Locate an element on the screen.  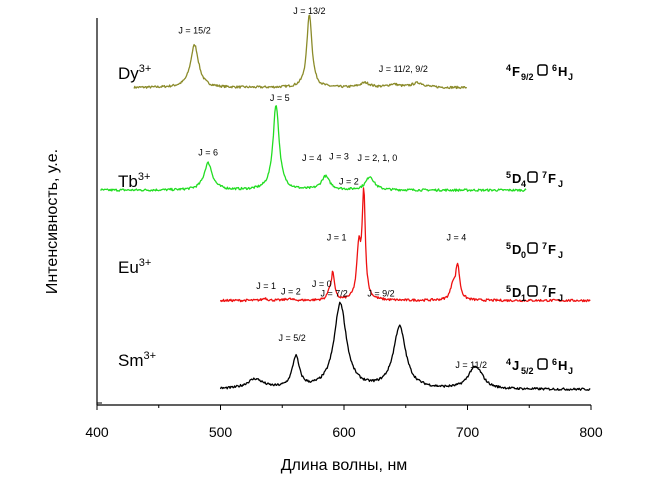
peak-annotation: J = 2, 1, 0 is located at coordinates (377, 158).